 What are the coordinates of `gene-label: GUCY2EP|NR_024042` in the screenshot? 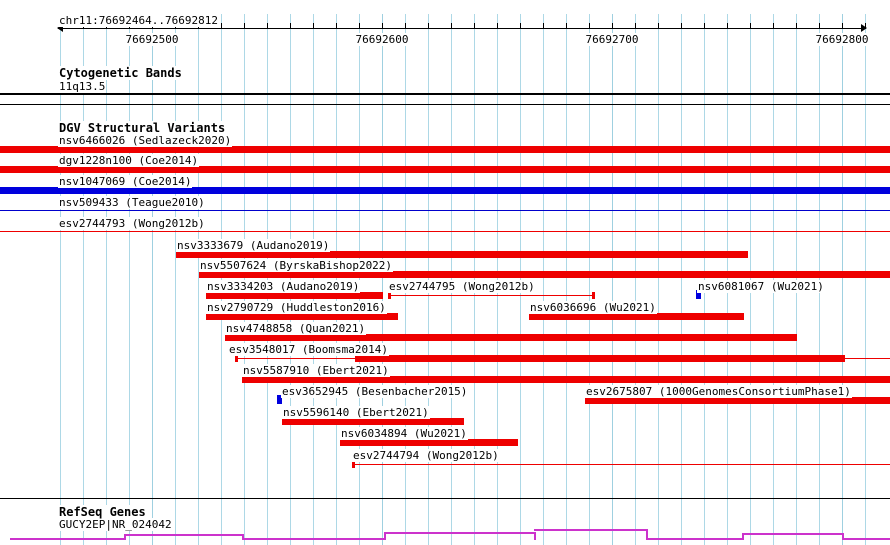 It's located at (115, 524).